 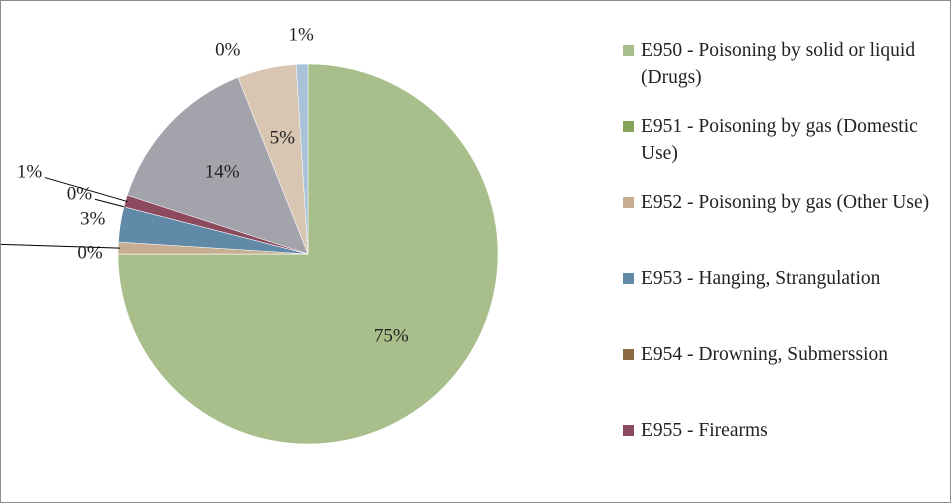 I want to click on data-label: 75%, so click(x=391, y=336).